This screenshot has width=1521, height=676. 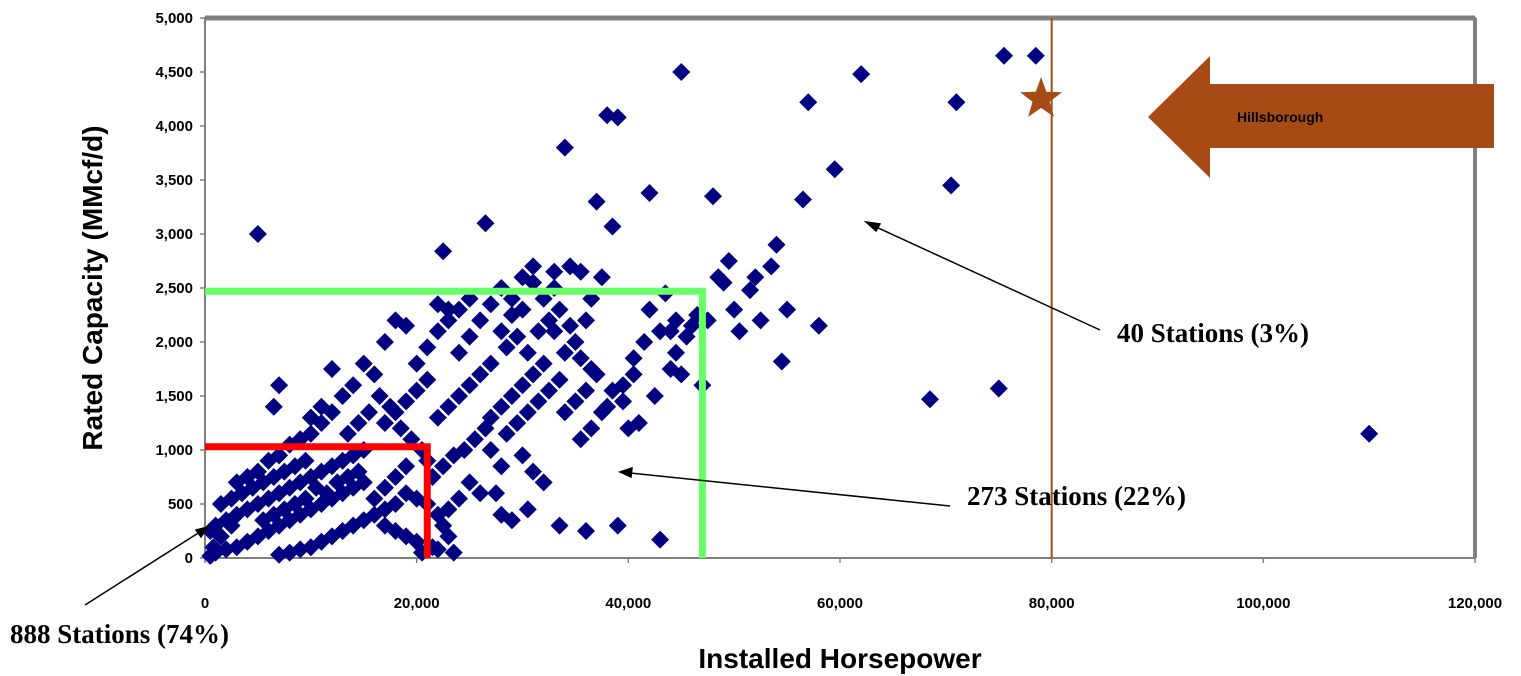 What do you see at coordinates (839, 658) in the screenshot?
I see `x-axis-title: Installed Horsepower` at bounding box center [839, 658].